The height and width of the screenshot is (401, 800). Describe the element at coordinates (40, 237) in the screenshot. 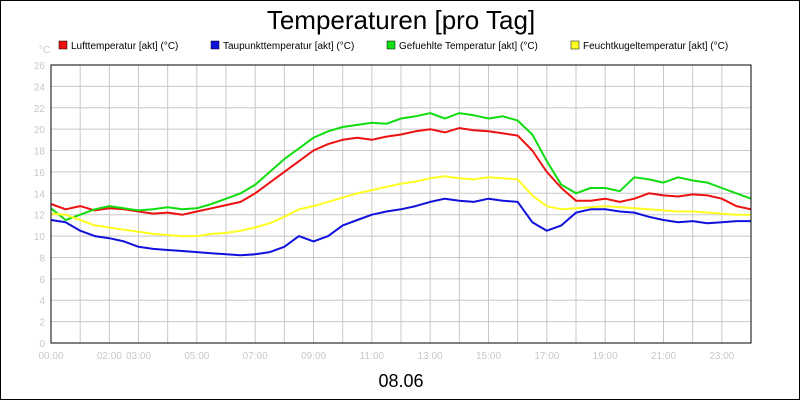

I see `y-tick-label: 10` at that location.